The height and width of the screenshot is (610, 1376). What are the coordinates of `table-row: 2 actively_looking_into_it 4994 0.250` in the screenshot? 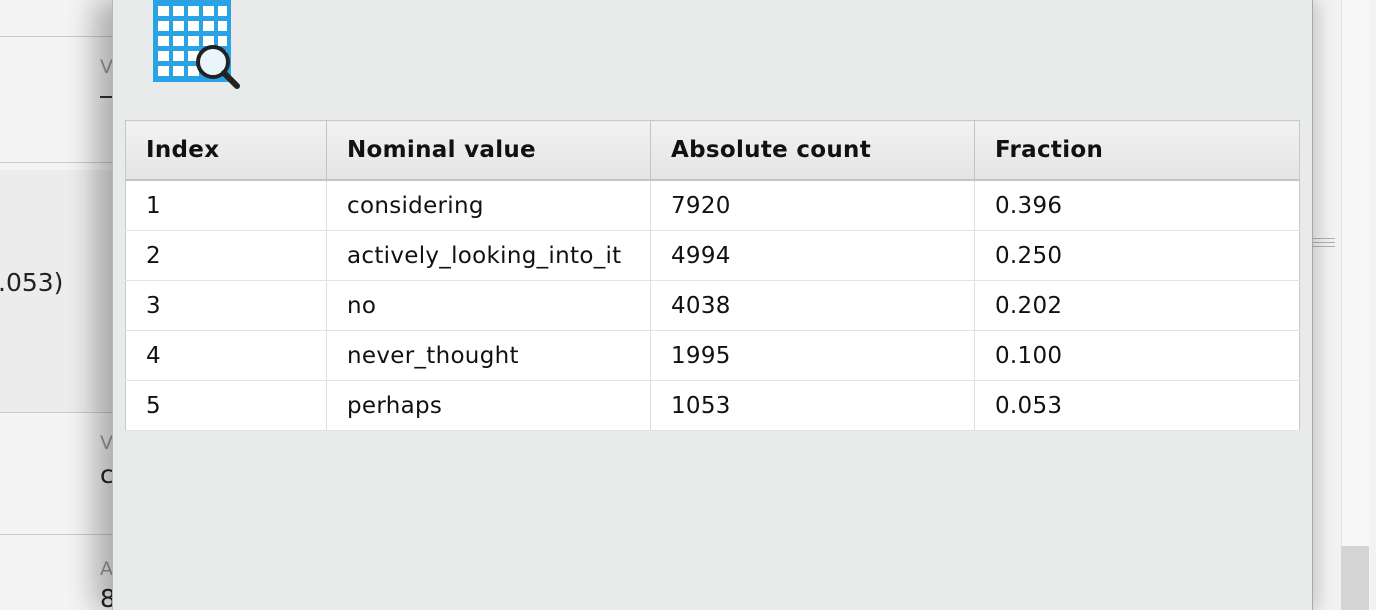 It's located at (712, 255).